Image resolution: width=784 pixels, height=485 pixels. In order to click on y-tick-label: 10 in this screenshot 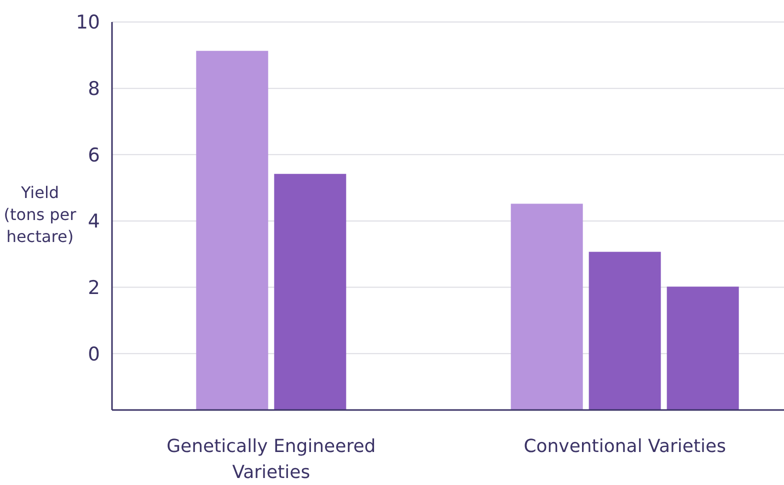, I will do `click(88, 23)`.